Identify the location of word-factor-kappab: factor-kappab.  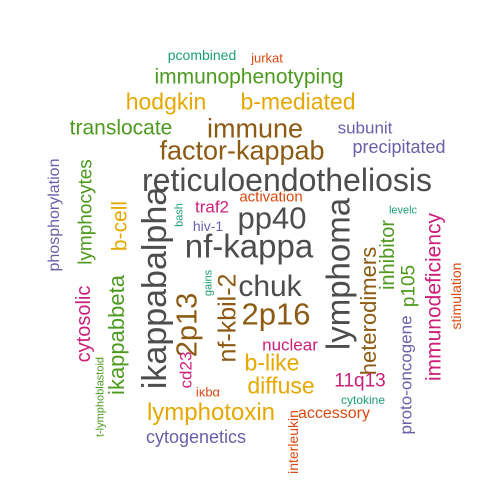
(242, 150).